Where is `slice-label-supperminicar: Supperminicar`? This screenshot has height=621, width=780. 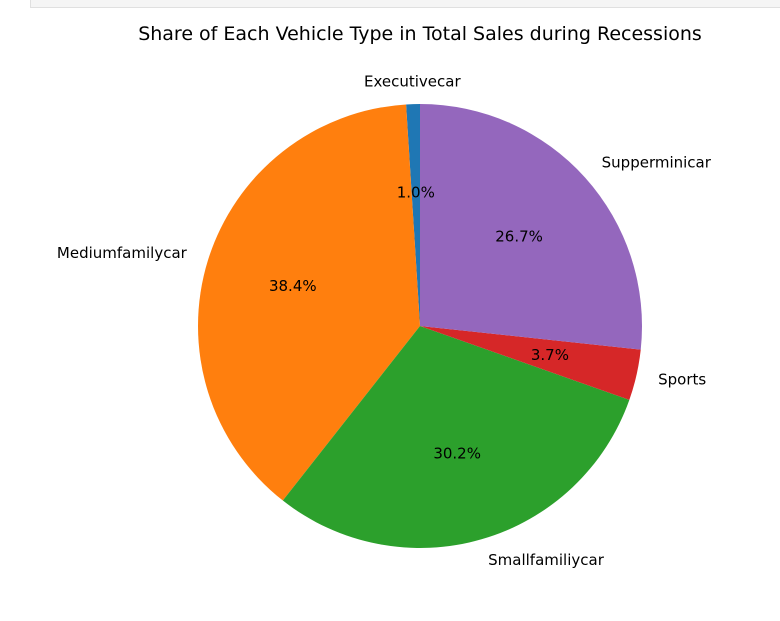 slice-label-supperminicar: Supperminicar is located at coordinates (657, 162).